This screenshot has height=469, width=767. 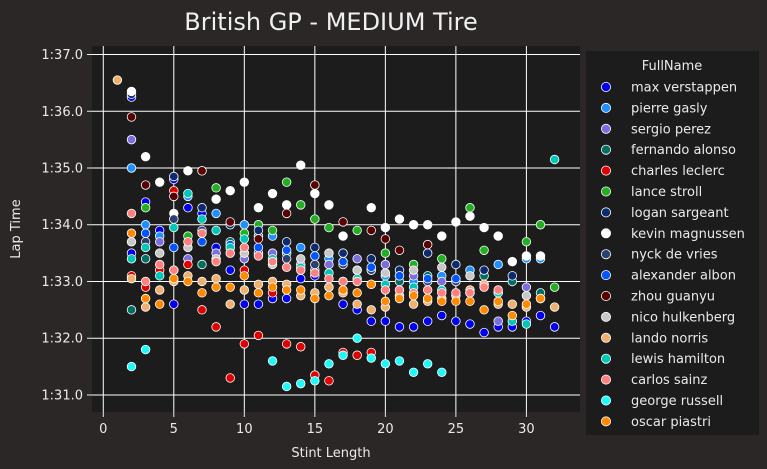 What do you see at coordinates (330, 22) in the screenshot?
I see `chart-title: British GP - MEDIUM Tire` at bounding box center [330, 22].